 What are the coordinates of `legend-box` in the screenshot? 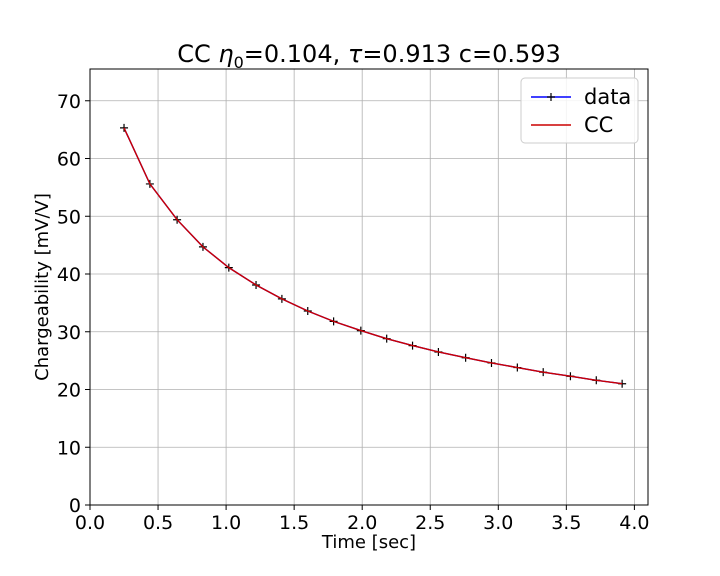 It's located at (579, 110).